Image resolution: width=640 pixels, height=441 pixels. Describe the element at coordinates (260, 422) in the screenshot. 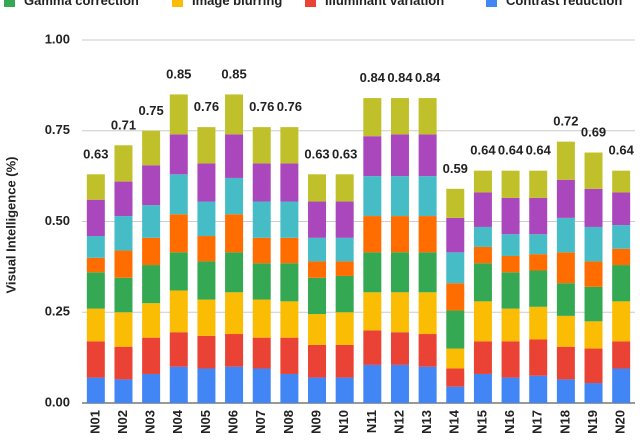

I see `x-tick-label: N07` at that location.